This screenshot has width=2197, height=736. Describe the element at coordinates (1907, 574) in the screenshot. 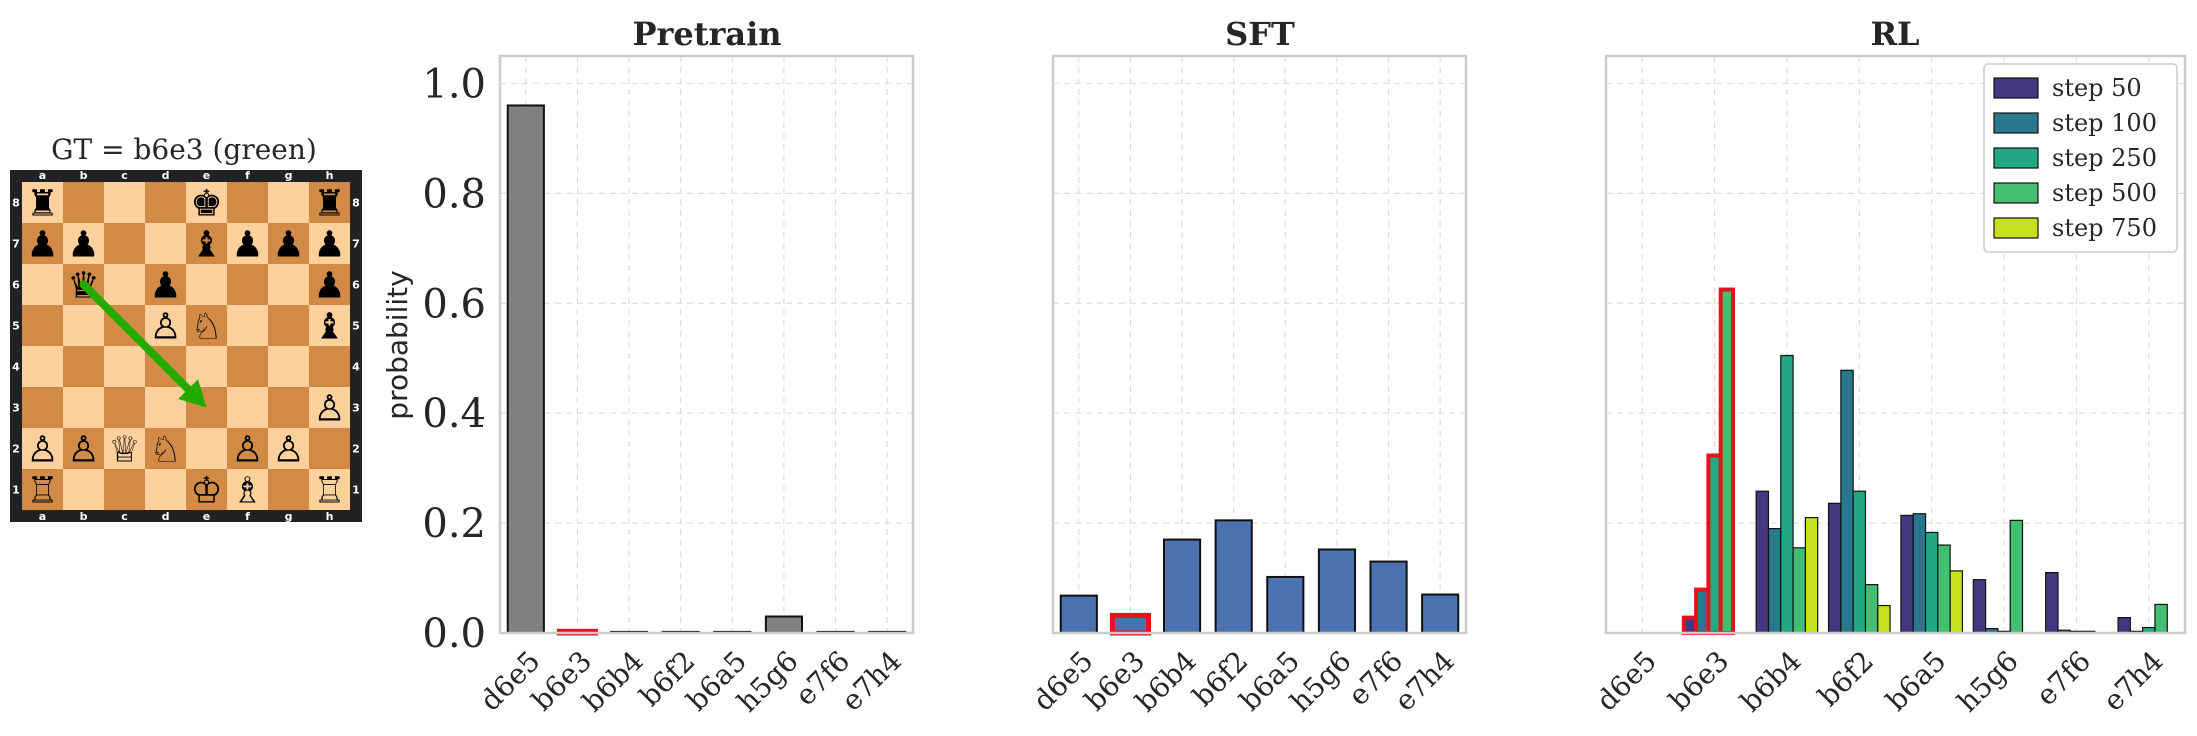

I see `bar-step-50-b6a5` at that location.